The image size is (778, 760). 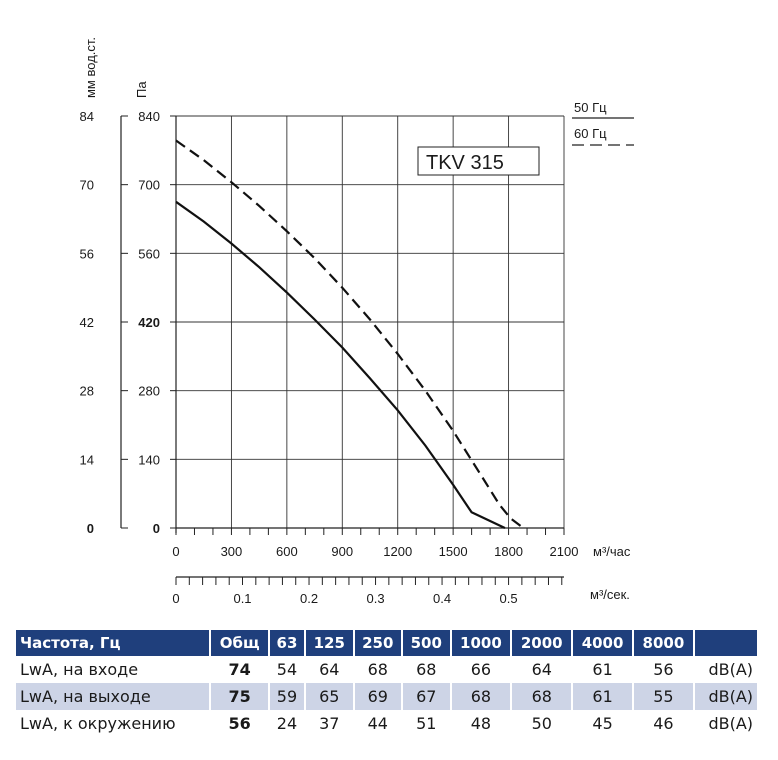 I want to click on header-cell: 125, so click(x=329, y=643).